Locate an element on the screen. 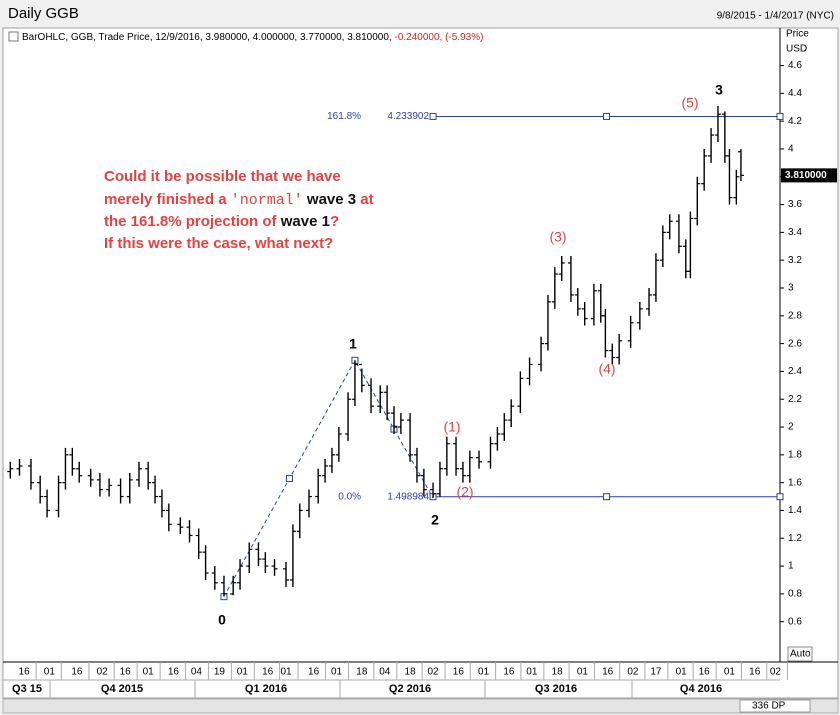 The image size is (840, 715). wave-label: 2 is located at coordinates (435, 520).